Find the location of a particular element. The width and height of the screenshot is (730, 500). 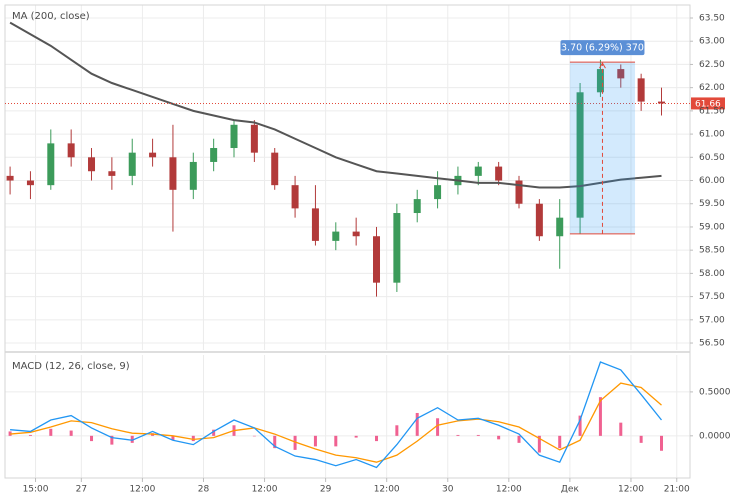

x-tick-label: 30 is located at coordinates (448, 490).